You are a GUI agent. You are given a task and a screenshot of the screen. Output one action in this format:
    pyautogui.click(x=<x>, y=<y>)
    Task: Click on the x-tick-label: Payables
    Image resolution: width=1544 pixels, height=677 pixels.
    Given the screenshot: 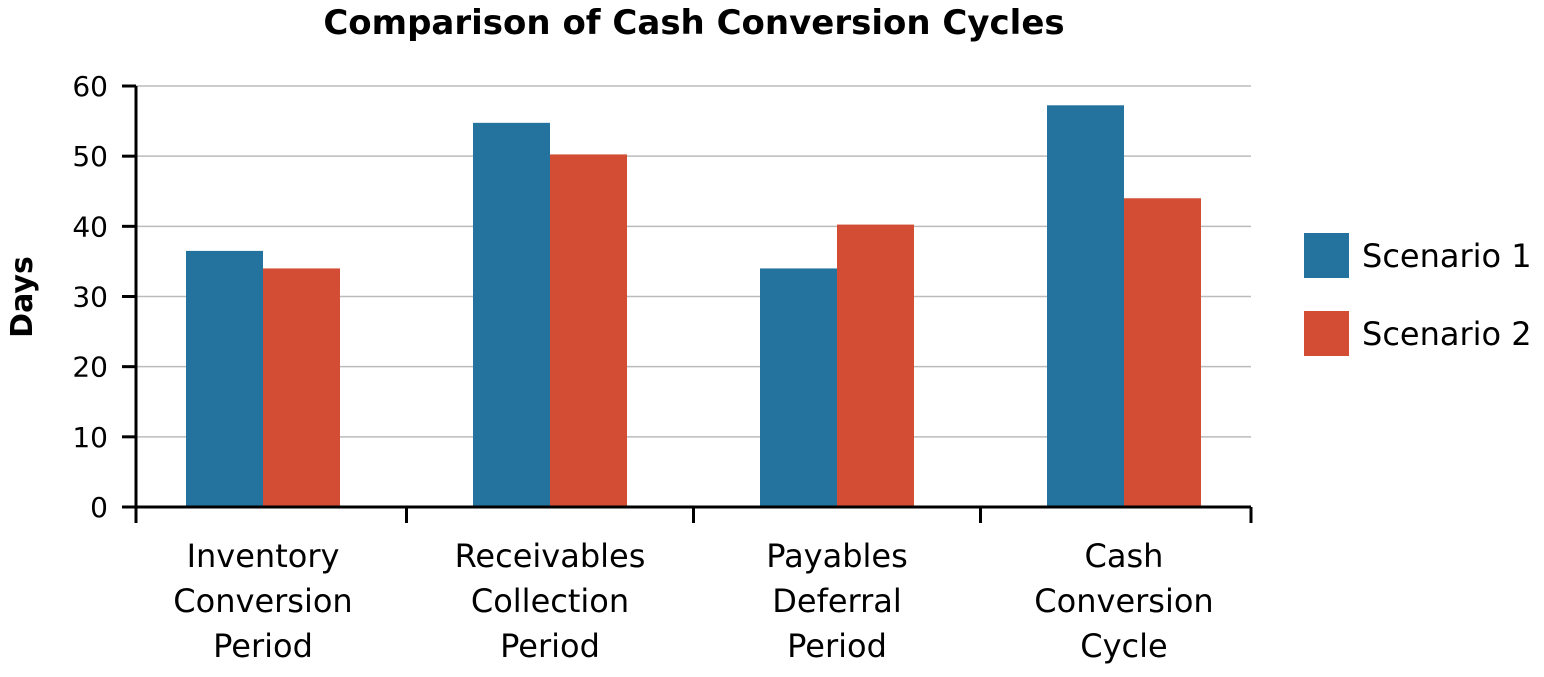 What is the action you would take?
    pyautogui.click(x=837, y=556)
    